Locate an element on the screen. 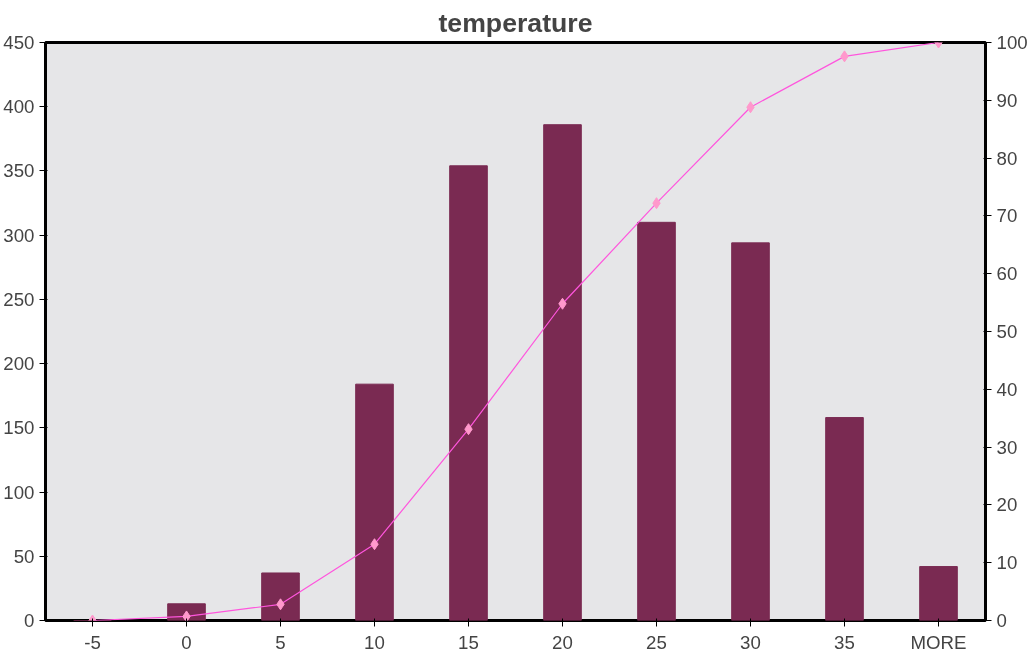 The width and height of the screenshot is (1033, 659). y-tick-label: 450 is located at coordinates (19, 42).